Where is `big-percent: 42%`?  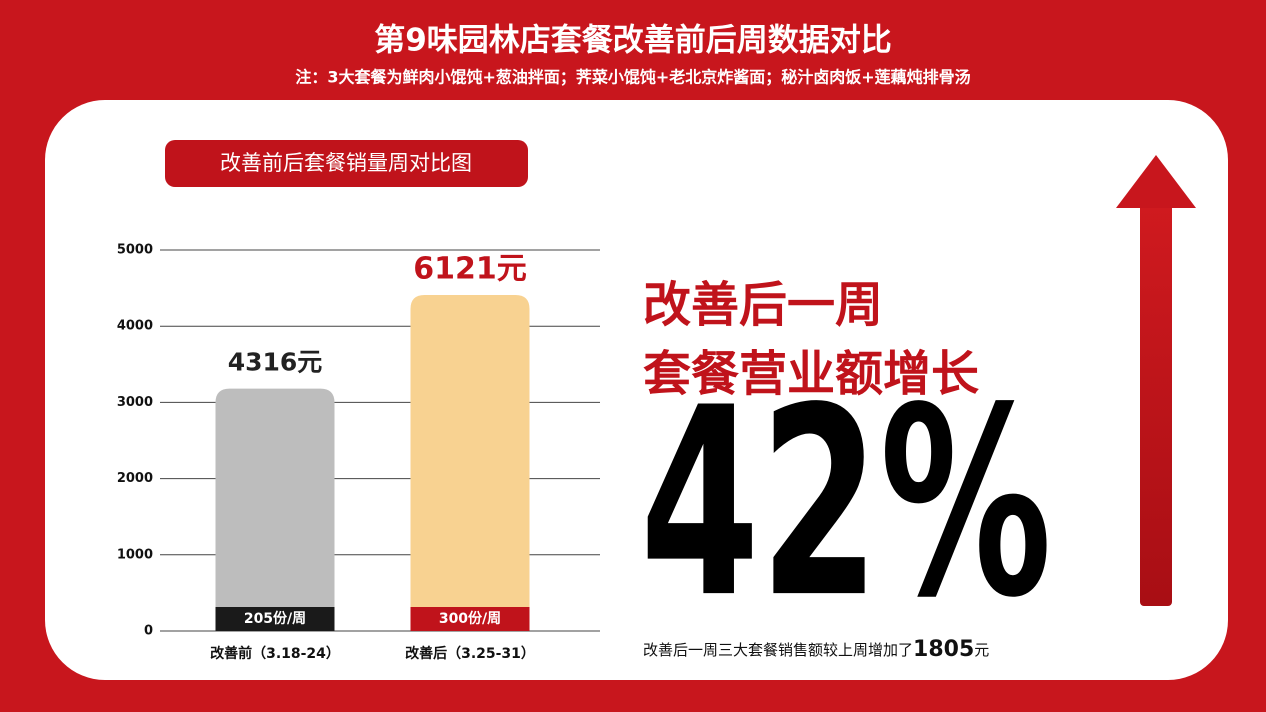
big-percent: 42% is located at coordinates (846, 504).